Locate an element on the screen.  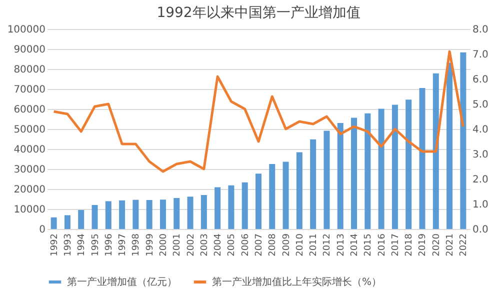
x-tick-label: 2012 is located at coordinates (327, 245).